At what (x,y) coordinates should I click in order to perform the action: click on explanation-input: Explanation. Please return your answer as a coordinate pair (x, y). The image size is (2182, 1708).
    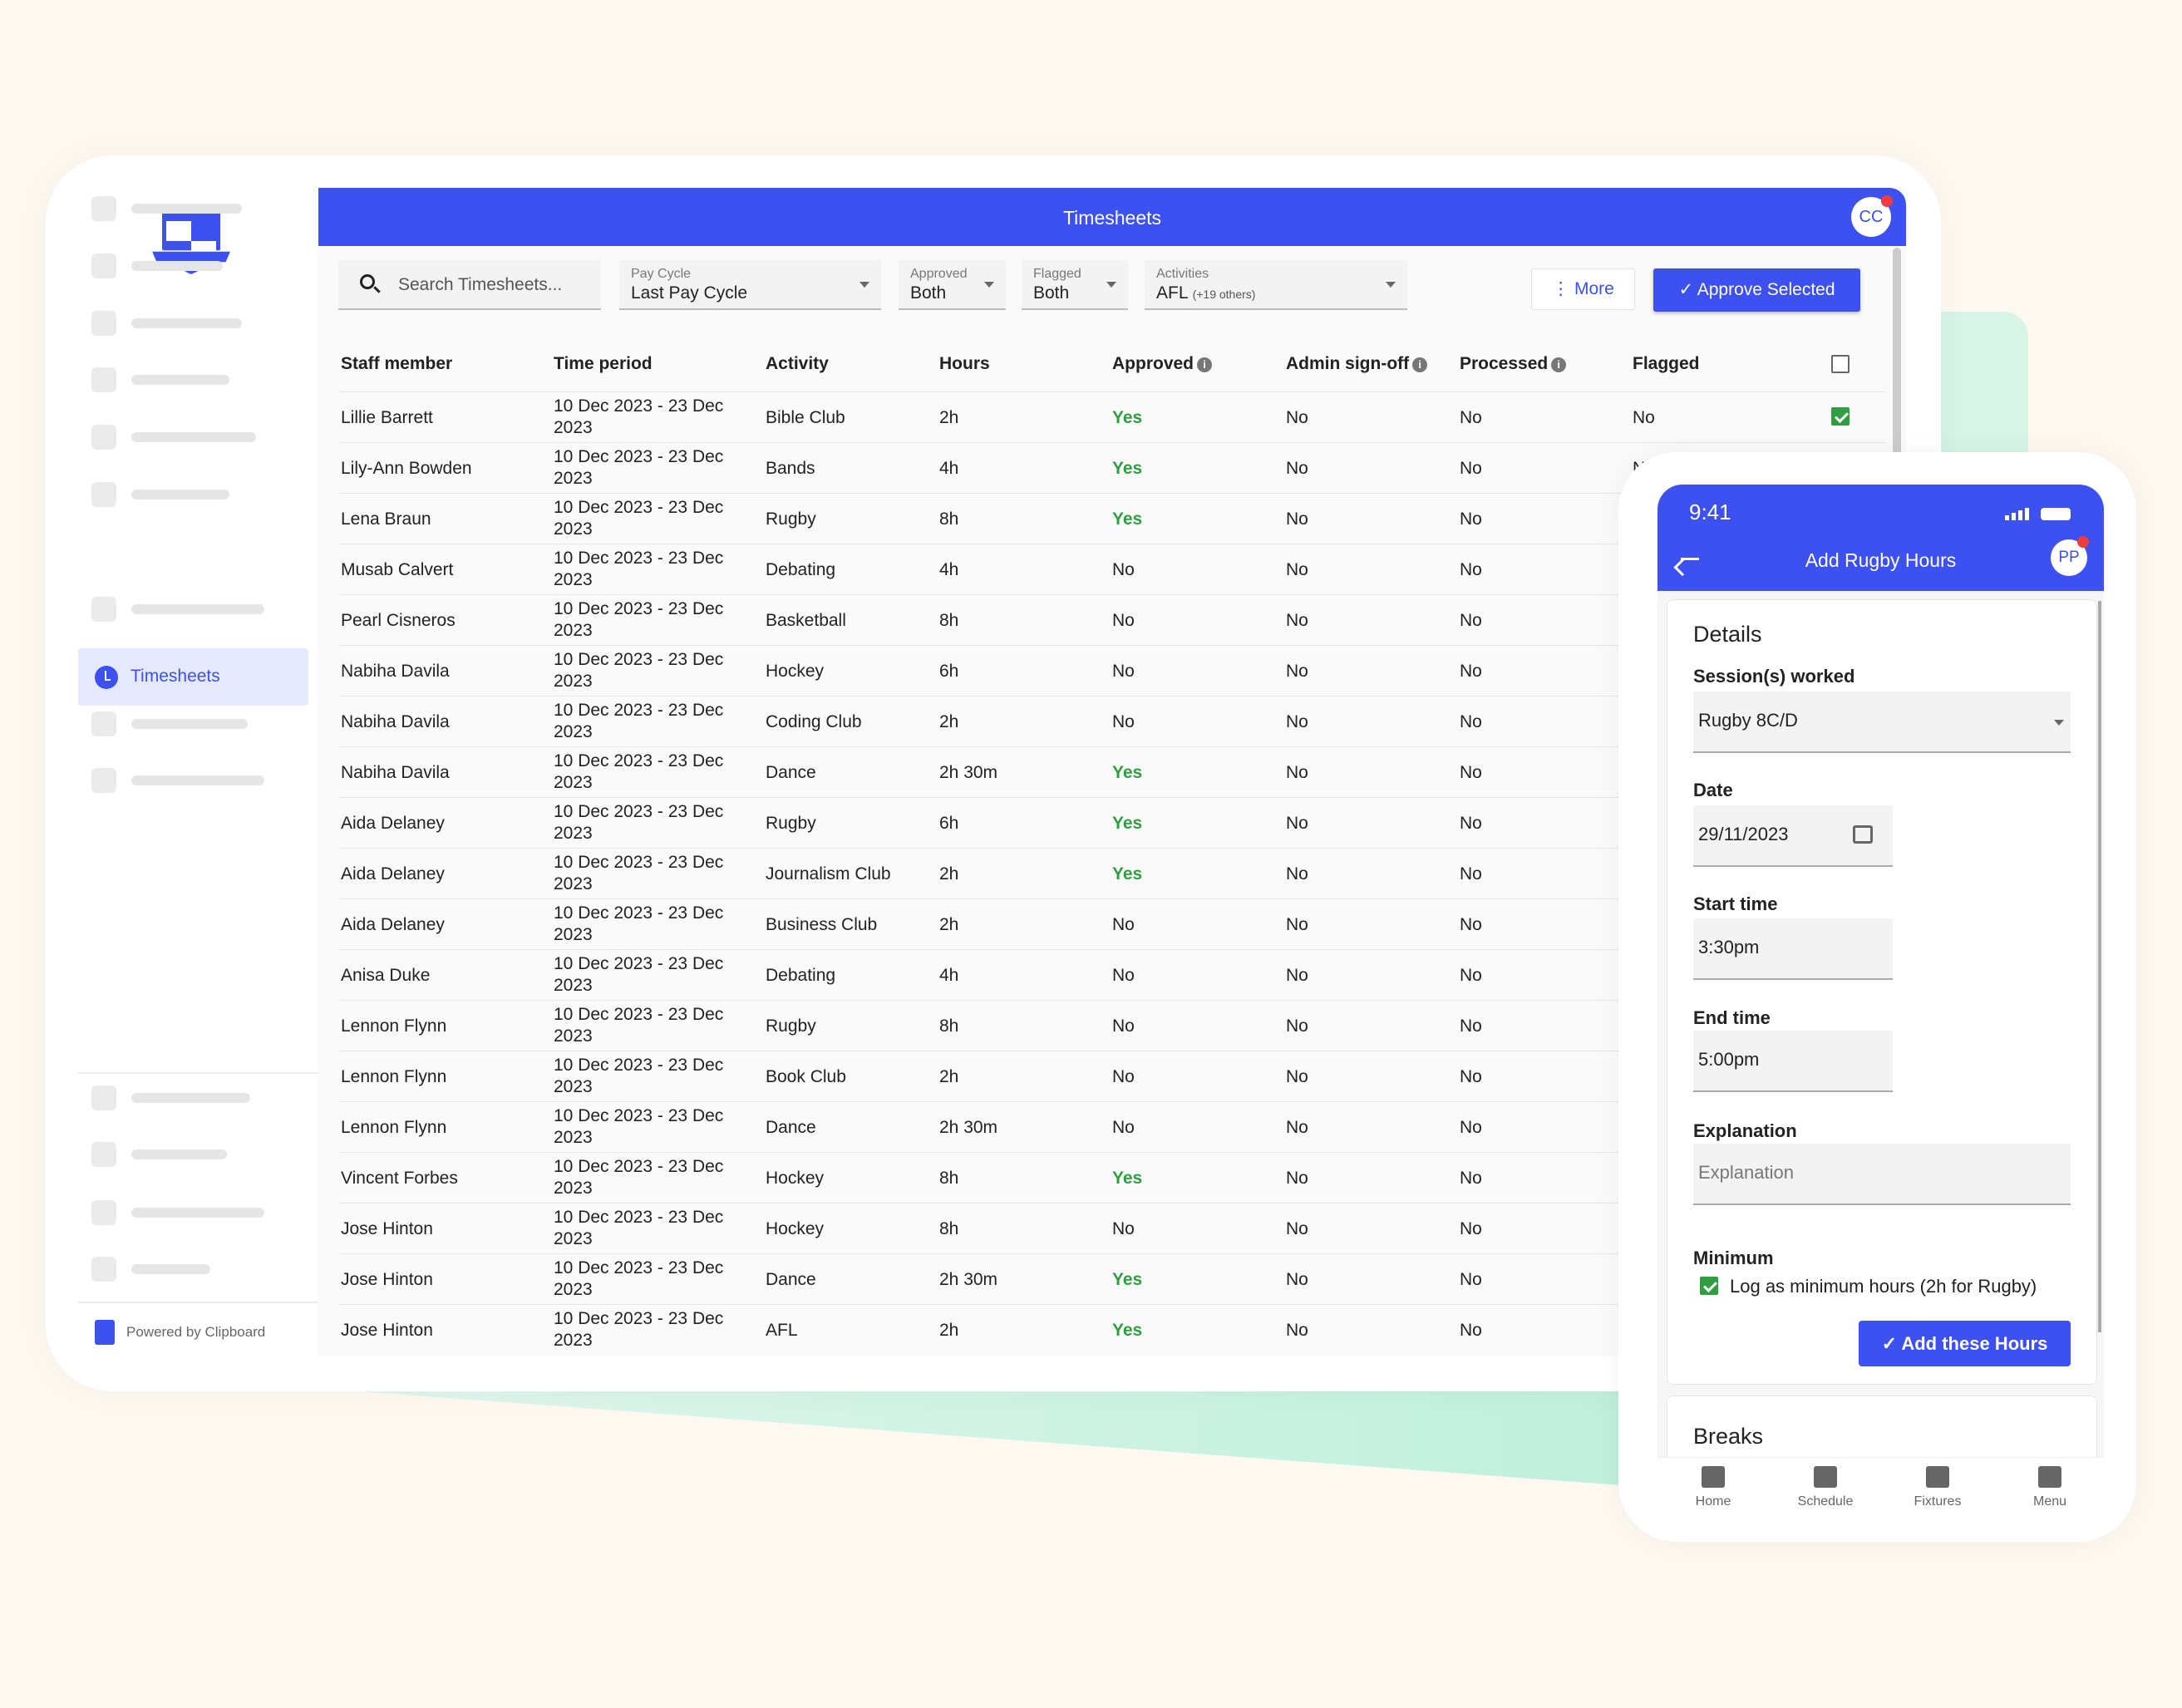
    Looking at the image, I should click on (1882, 1174).